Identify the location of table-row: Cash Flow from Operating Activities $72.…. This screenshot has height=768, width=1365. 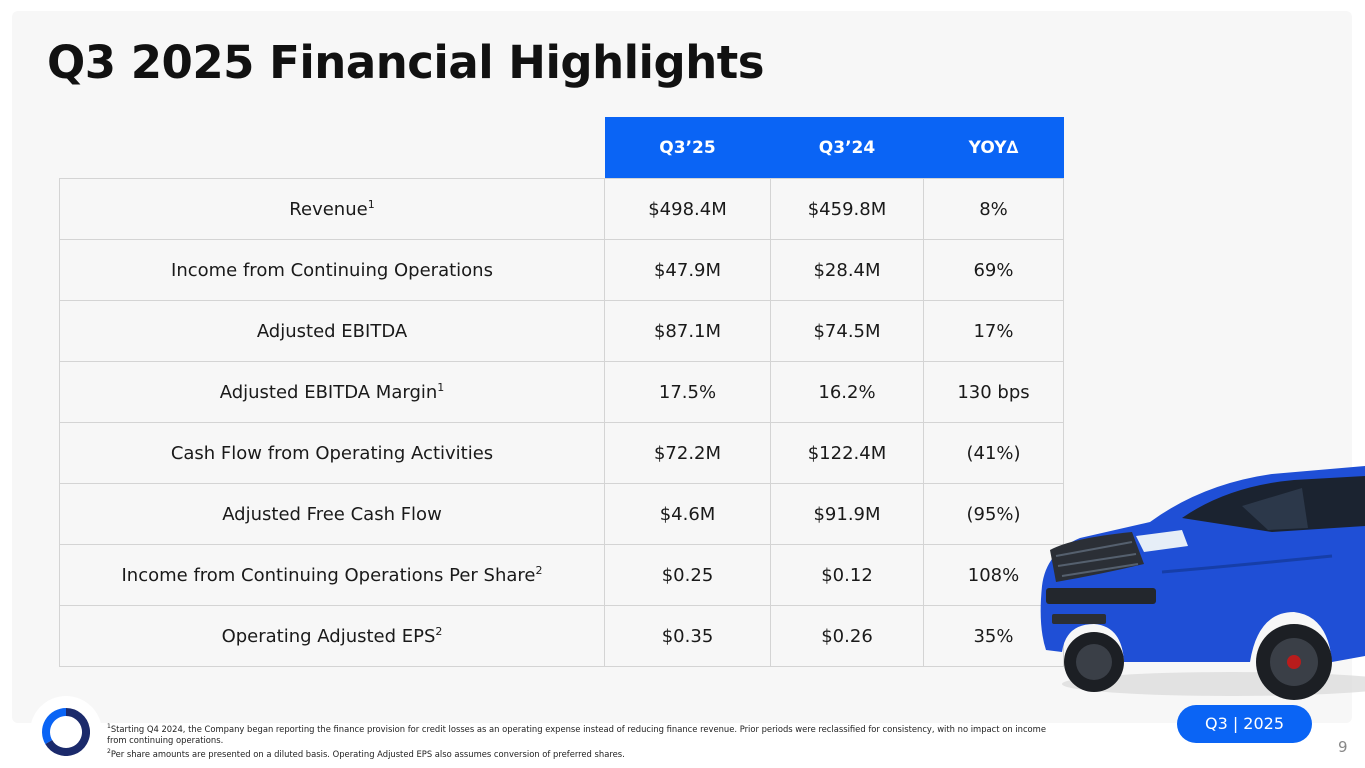
(561, 453).